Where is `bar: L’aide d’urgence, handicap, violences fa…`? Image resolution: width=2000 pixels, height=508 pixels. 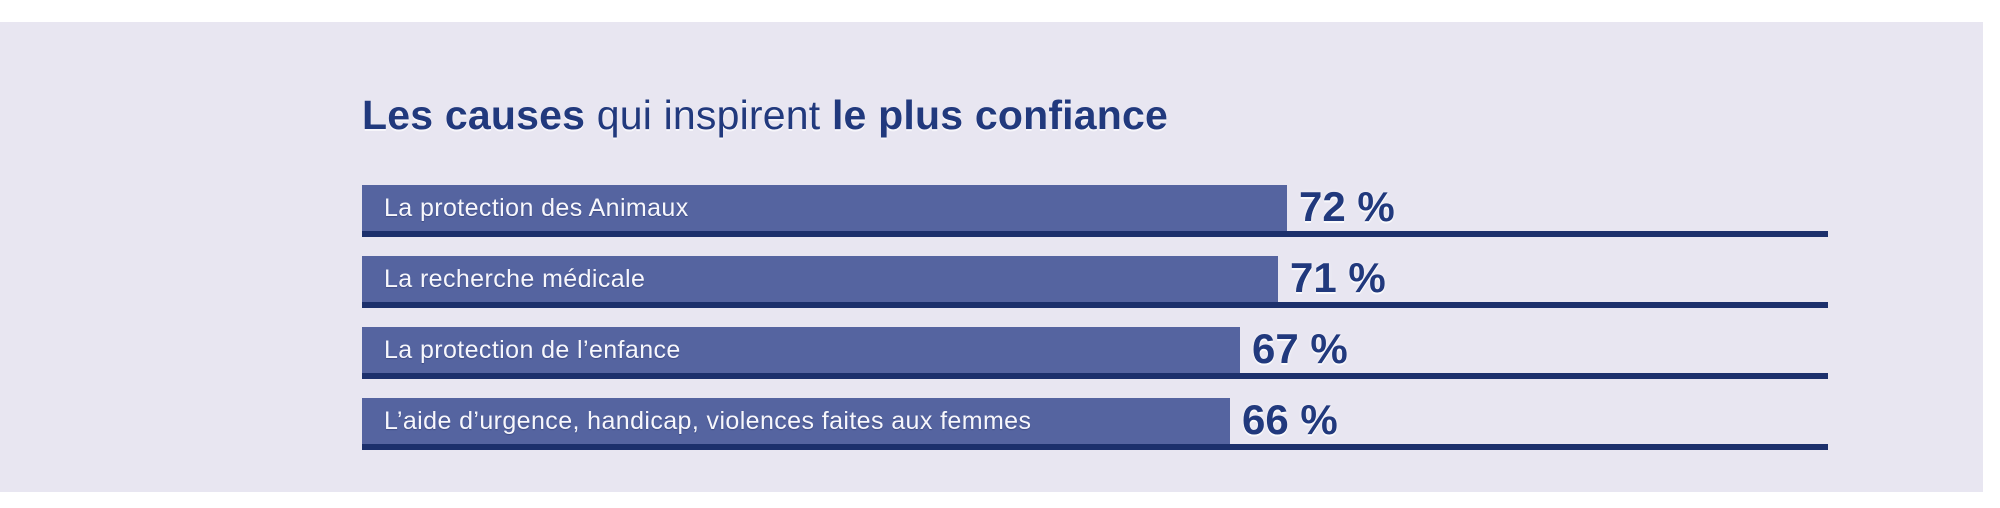 bar: L’aide d’urgence, handicap, violences fa… is located at coordinates (796, 421).